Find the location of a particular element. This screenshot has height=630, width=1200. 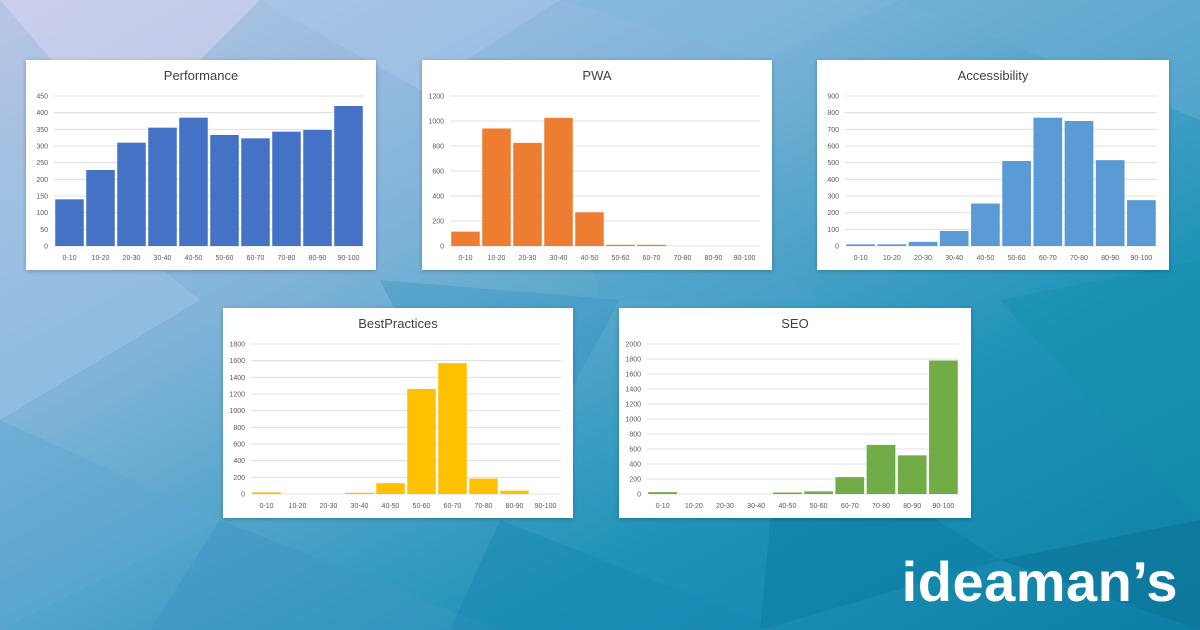

performance-chart-title: Performance is located at coordinates (201, 75).